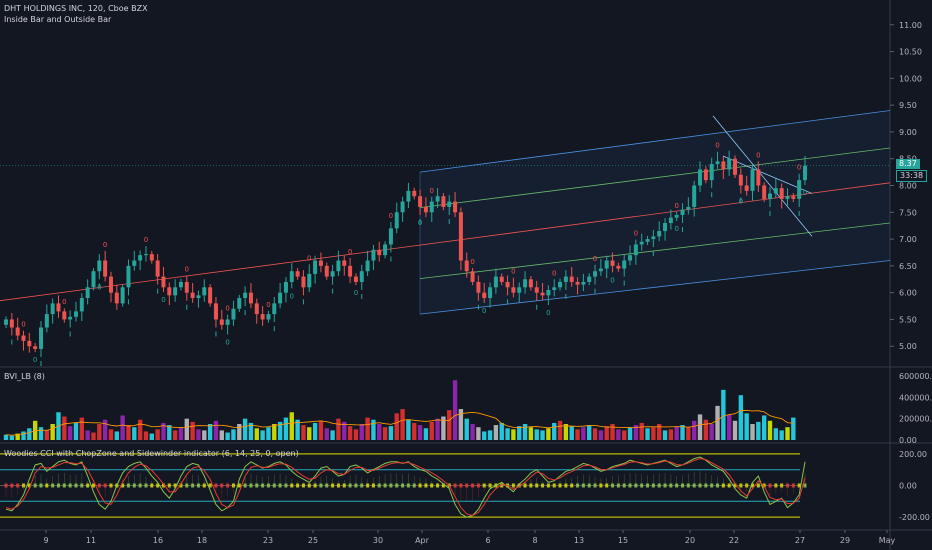 The width and height of the screenshot is (932, 550). I want to click on y-tick-label: 5.00, so click(908, 346).